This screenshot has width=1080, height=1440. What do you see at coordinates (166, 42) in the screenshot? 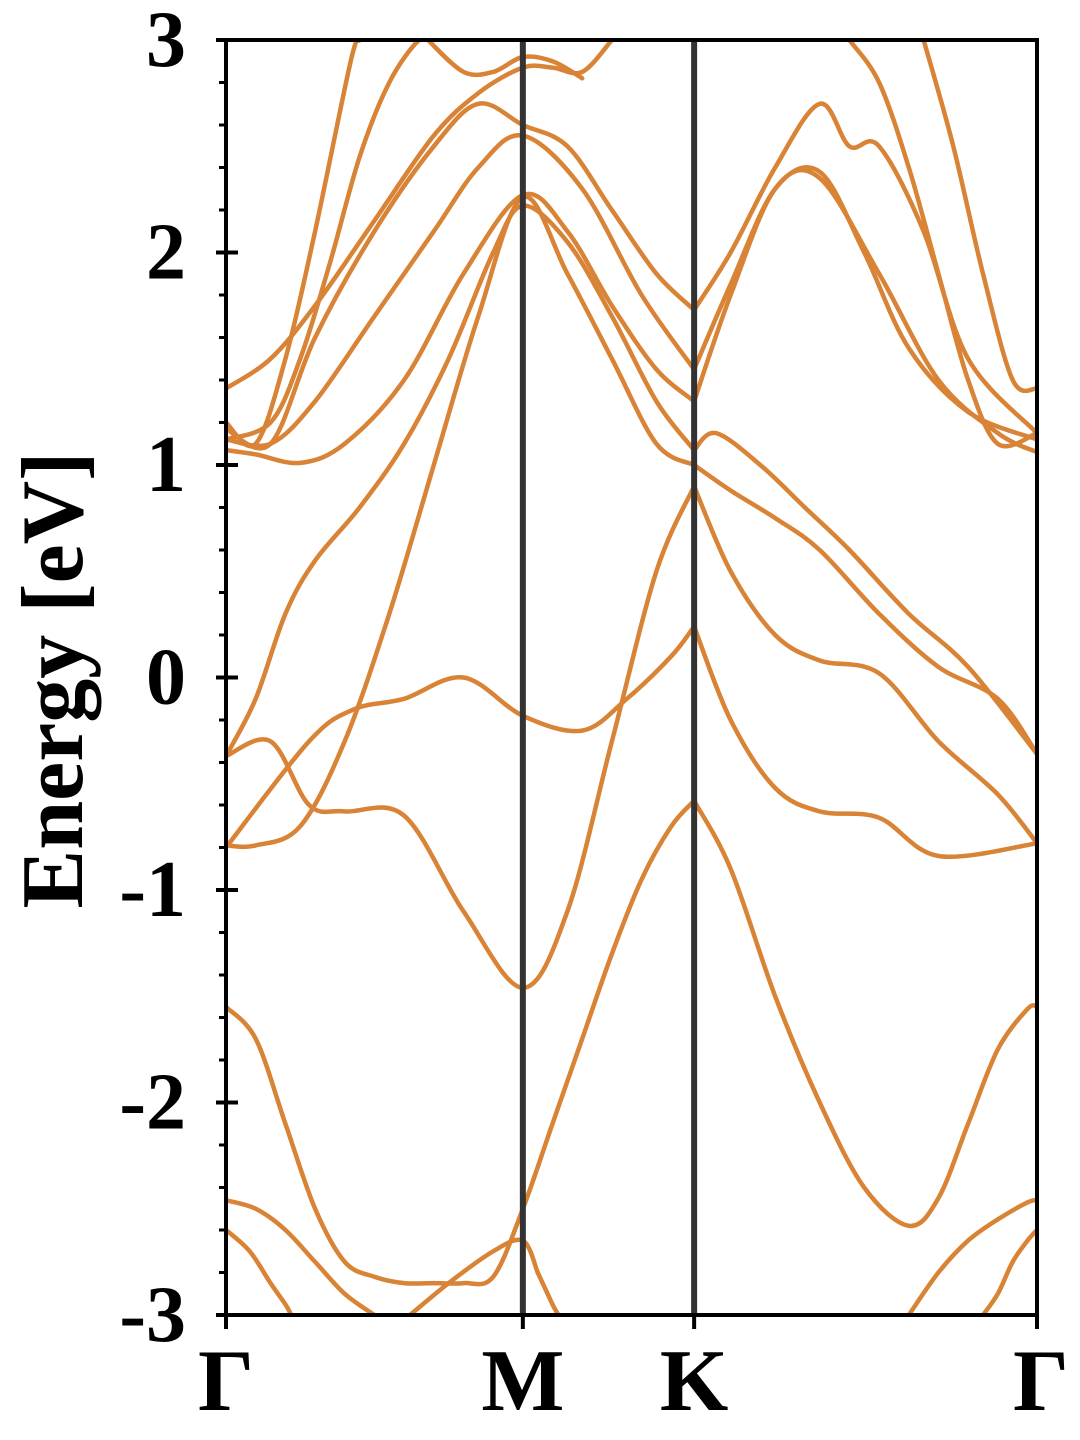
I see `y-tick-label: 3` at bounding box center [166, 42].